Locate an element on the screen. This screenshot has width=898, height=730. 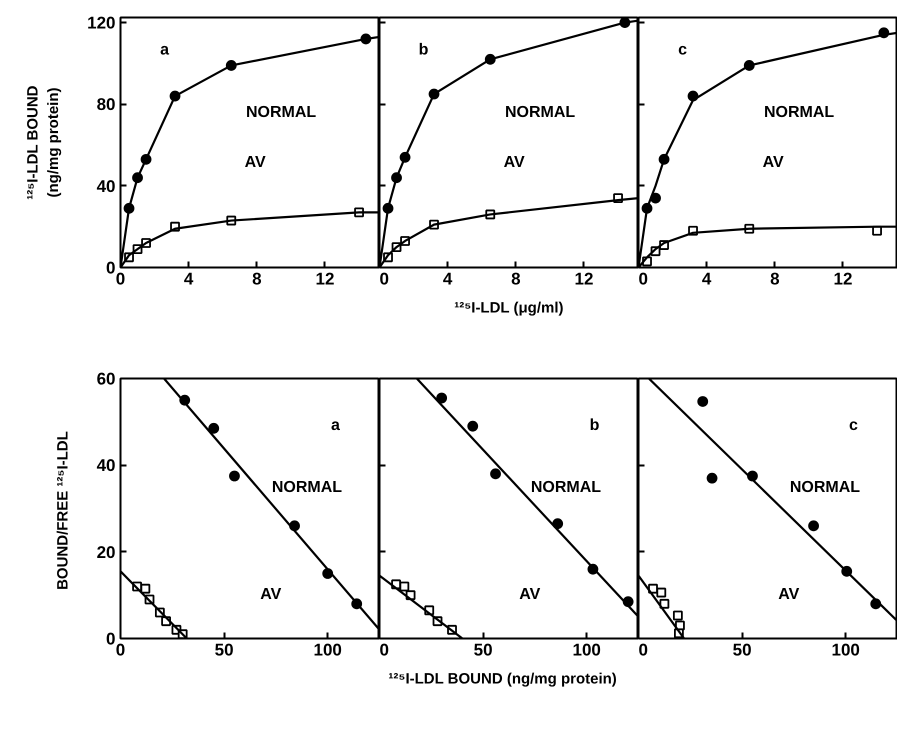
y-tick-label: 120 is located at coordinates (101, 23).